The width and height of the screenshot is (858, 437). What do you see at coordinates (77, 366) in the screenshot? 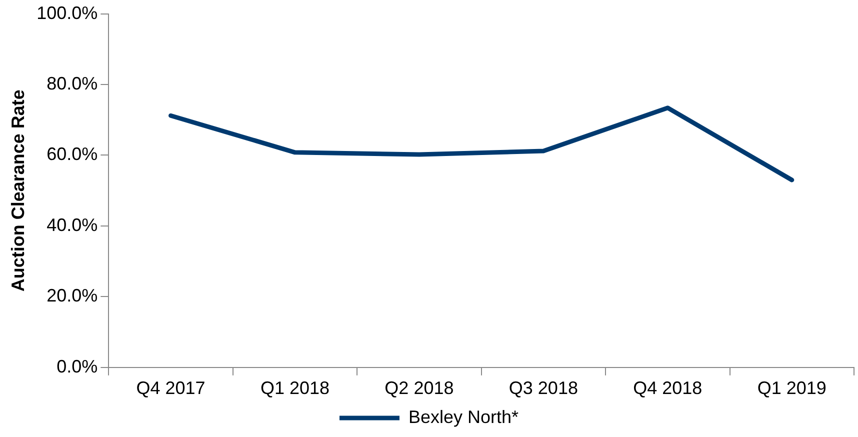
I see `y-tick-label: 0.0%` at bounding box center [77, 366].